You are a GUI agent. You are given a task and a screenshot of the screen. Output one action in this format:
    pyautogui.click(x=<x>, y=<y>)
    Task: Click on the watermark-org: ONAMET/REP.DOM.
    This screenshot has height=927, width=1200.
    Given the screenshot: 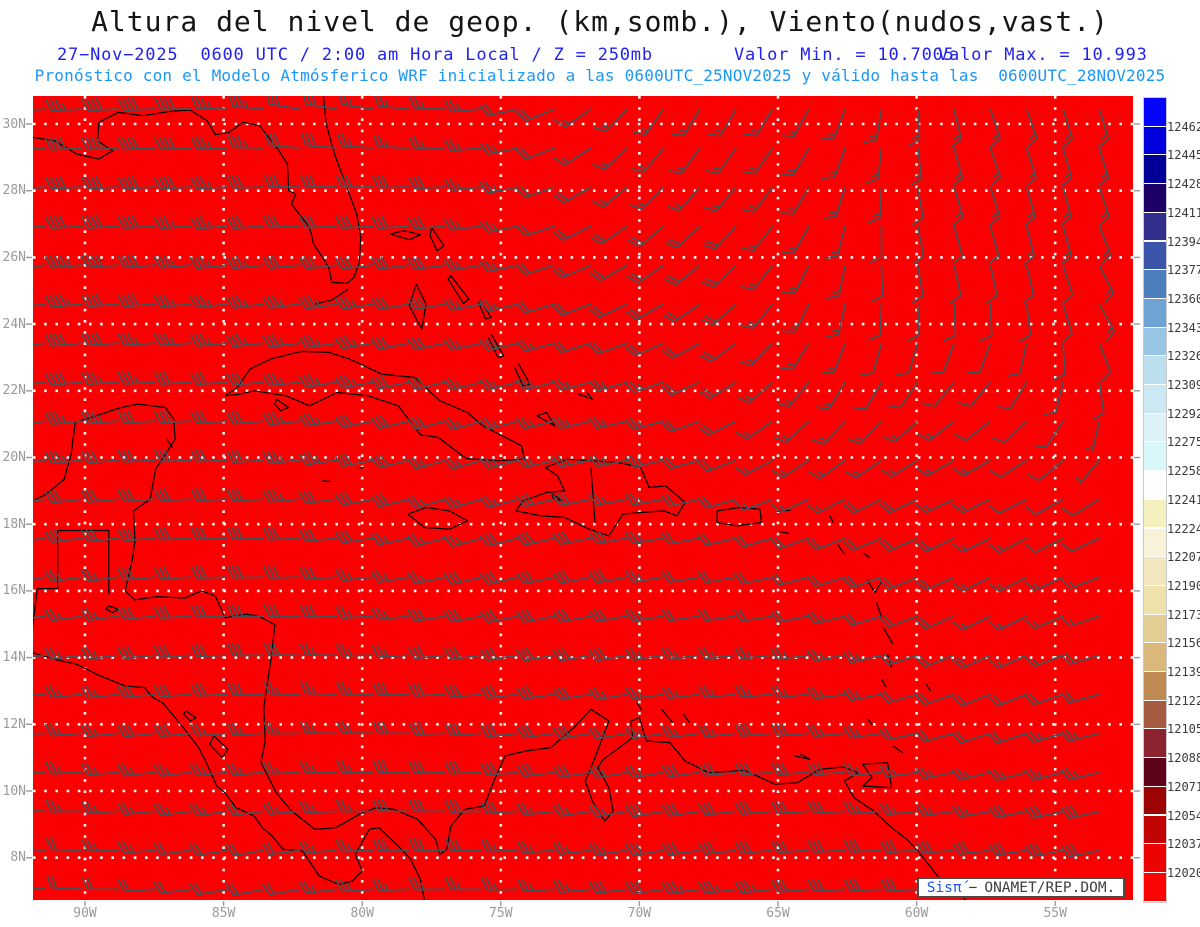 What is the action you would take?
    pyautogui.click(x=1050, y=887)
    